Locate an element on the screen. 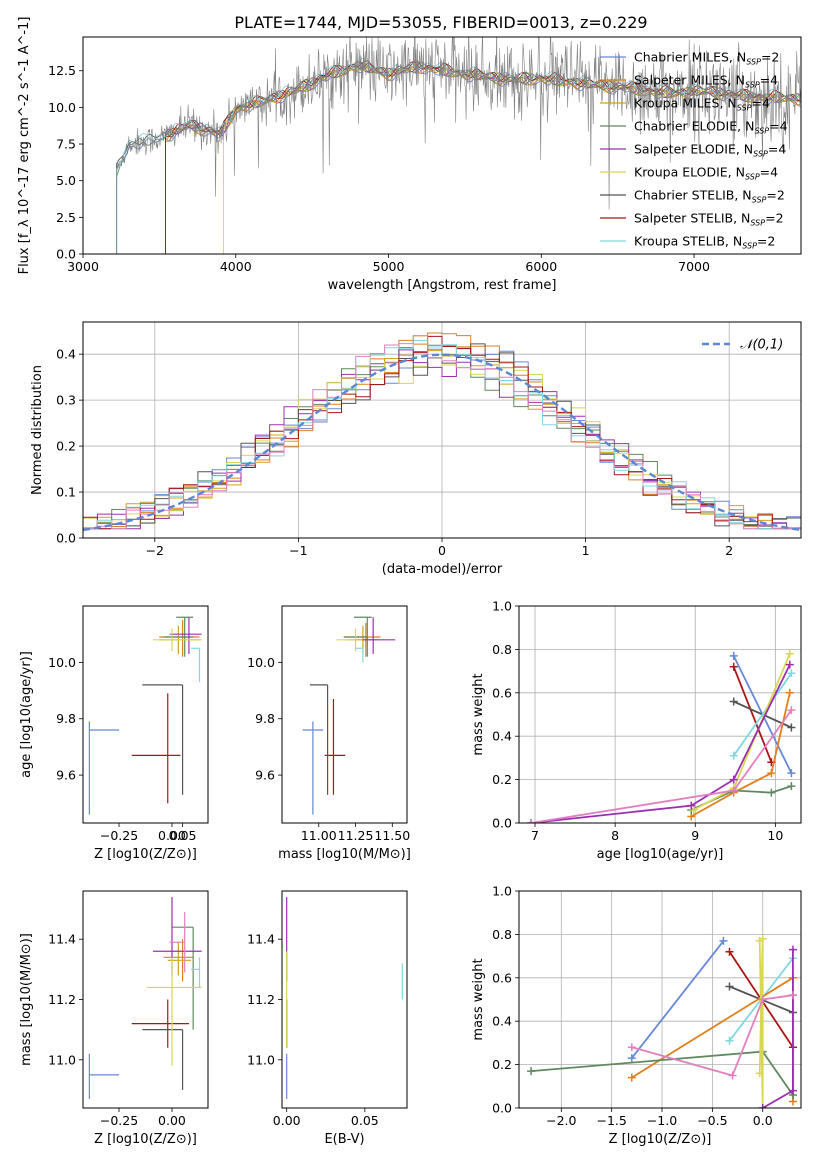 The width and height of the screenshot is (819, 1170). residuals-xtick-label: −1 is located at coordinates (298, 550).